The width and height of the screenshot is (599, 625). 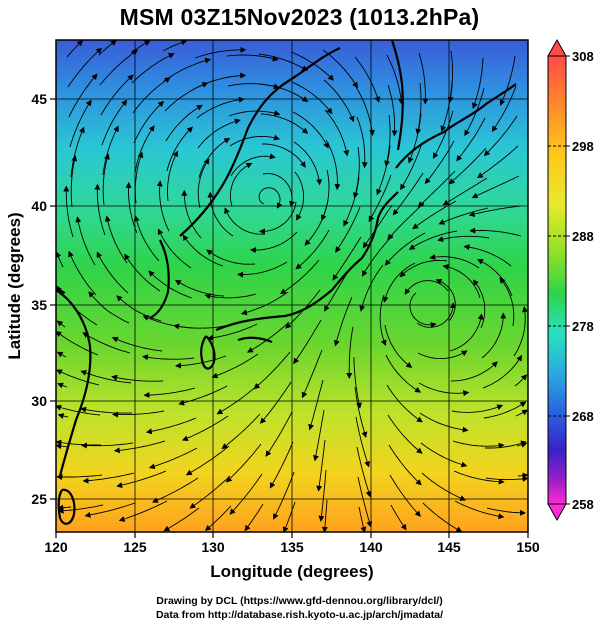 What do you see at coordinates (56, 547) in the screenshot?
I see `x-tick-label: 120` at bounding box center [56, 547].